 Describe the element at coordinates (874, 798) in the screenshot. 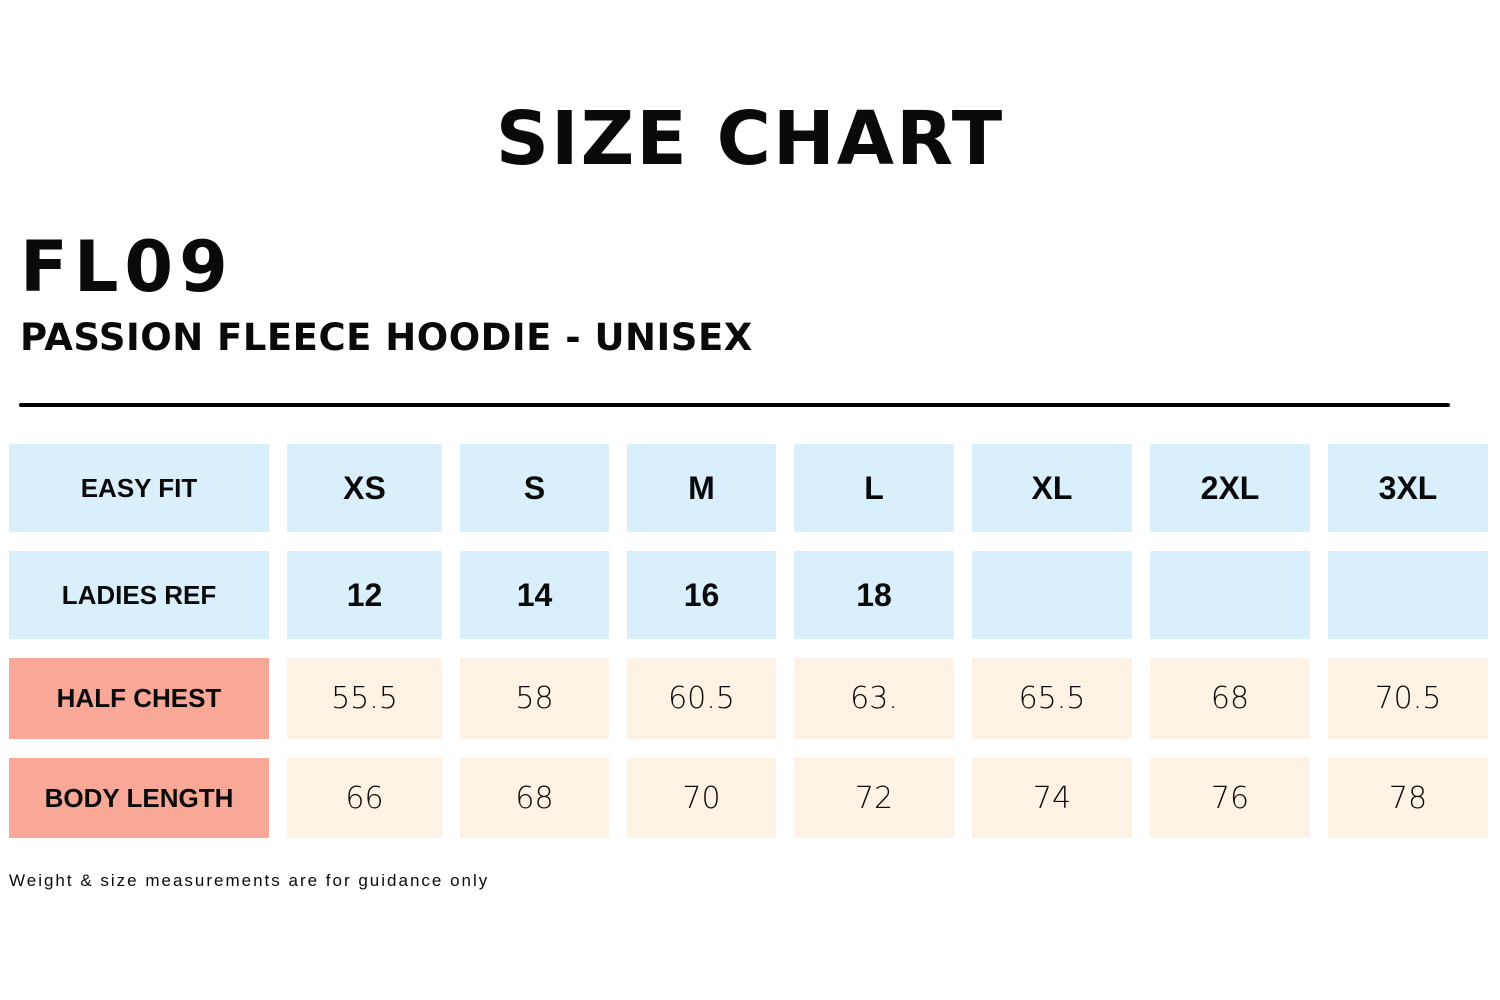

I see `table-cell: 72` at that location.